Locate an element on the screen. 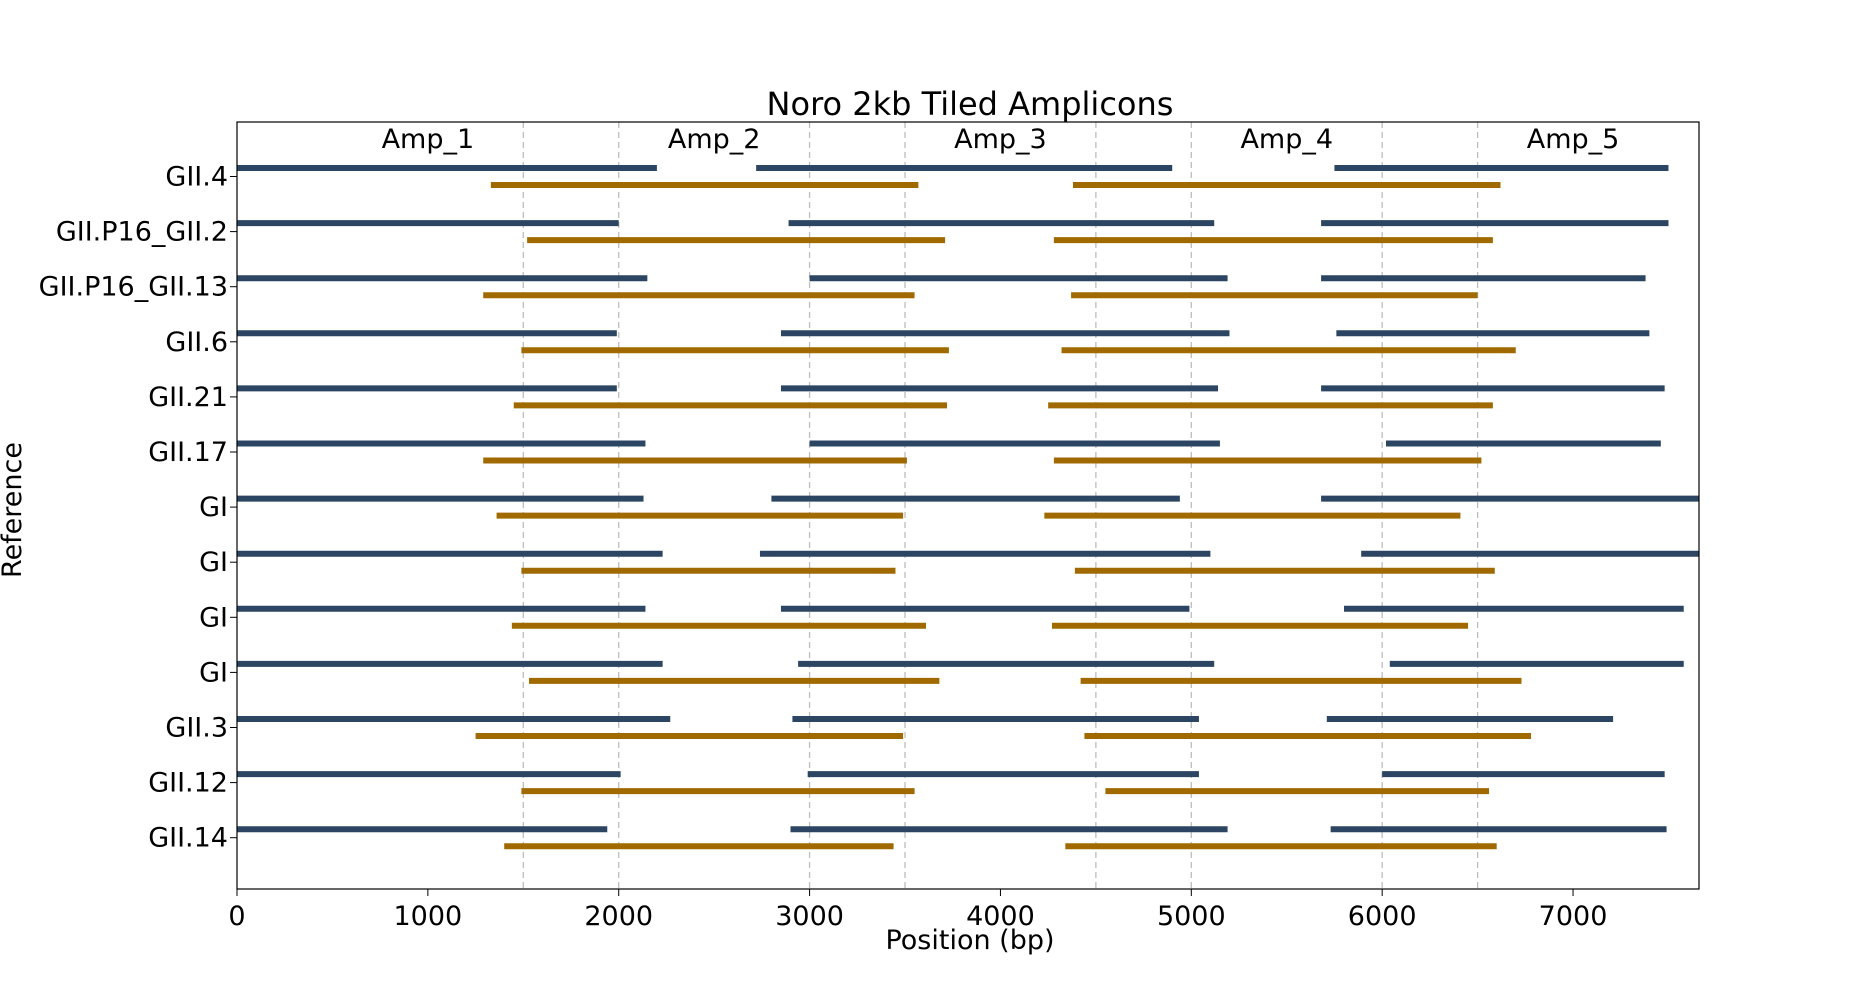 The height and width of the screenshot is (1008, 1872). amplicon-label: Amp_4 is located at coordinates (1286, 139).